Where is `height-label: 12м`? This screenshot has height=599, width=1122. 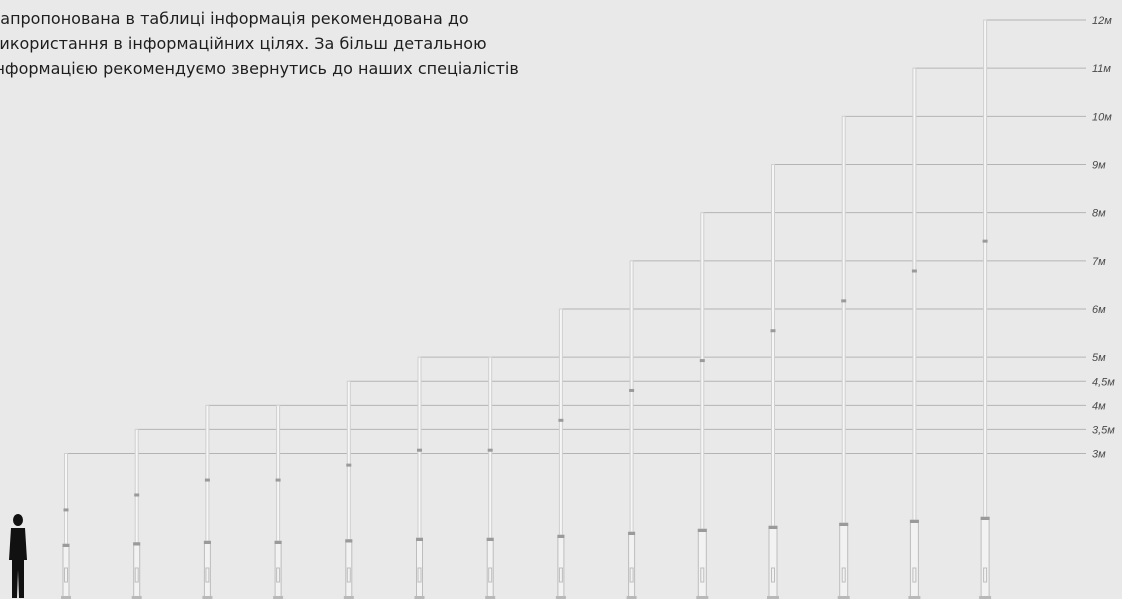 height-label: 12м is located at coordinates (1102, 21).